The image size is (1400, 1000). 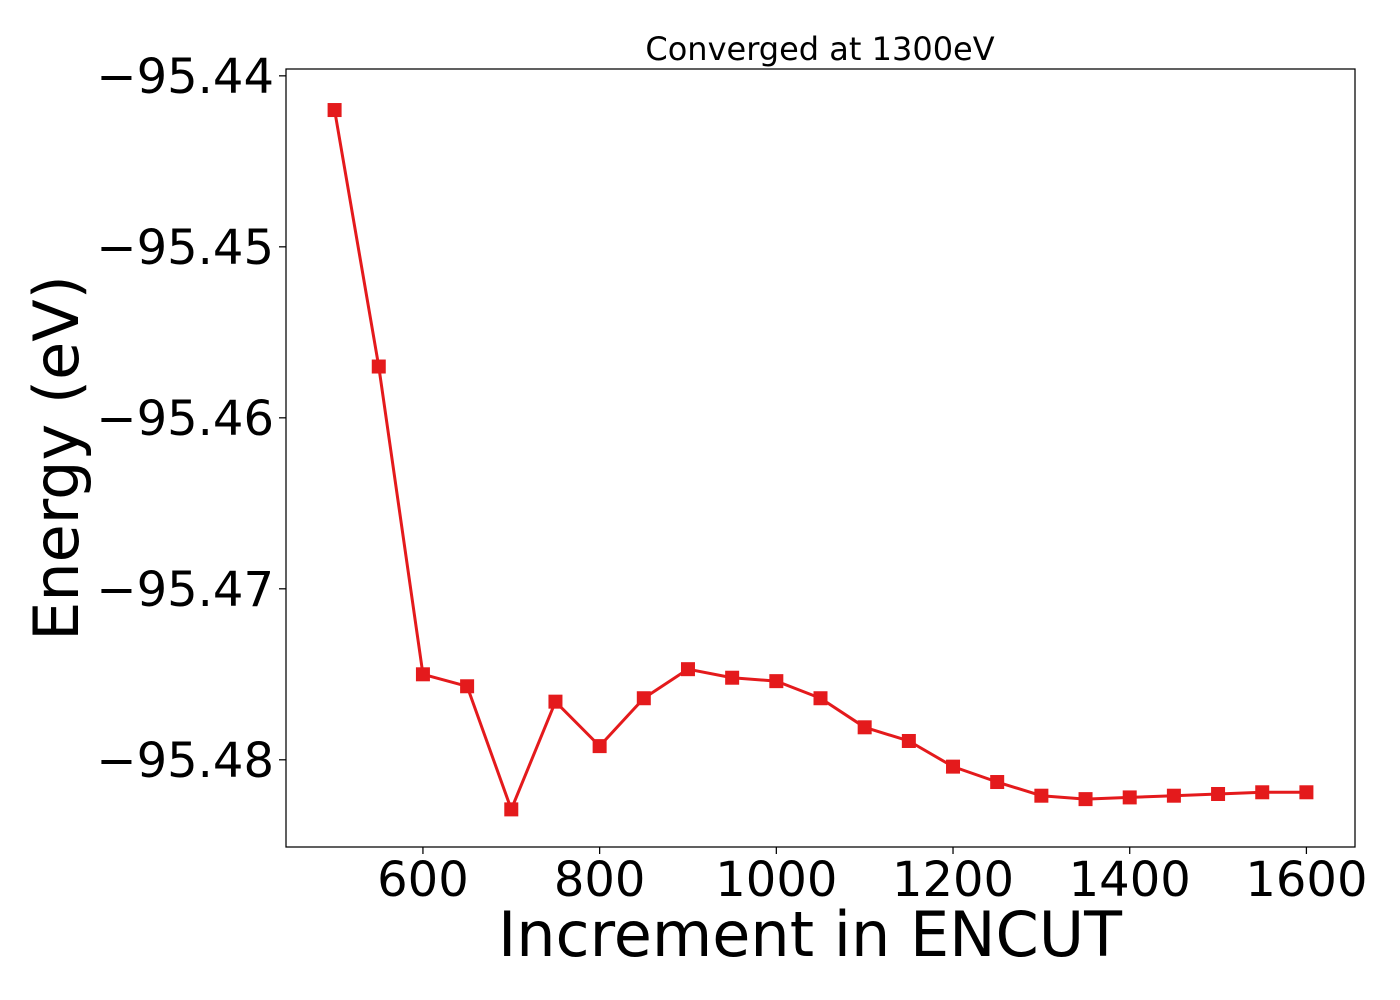 What do you see at coordinates (953, 880) in the screenshot?
I see `x-tick-label: 1200` at bounding box center [953, 880].